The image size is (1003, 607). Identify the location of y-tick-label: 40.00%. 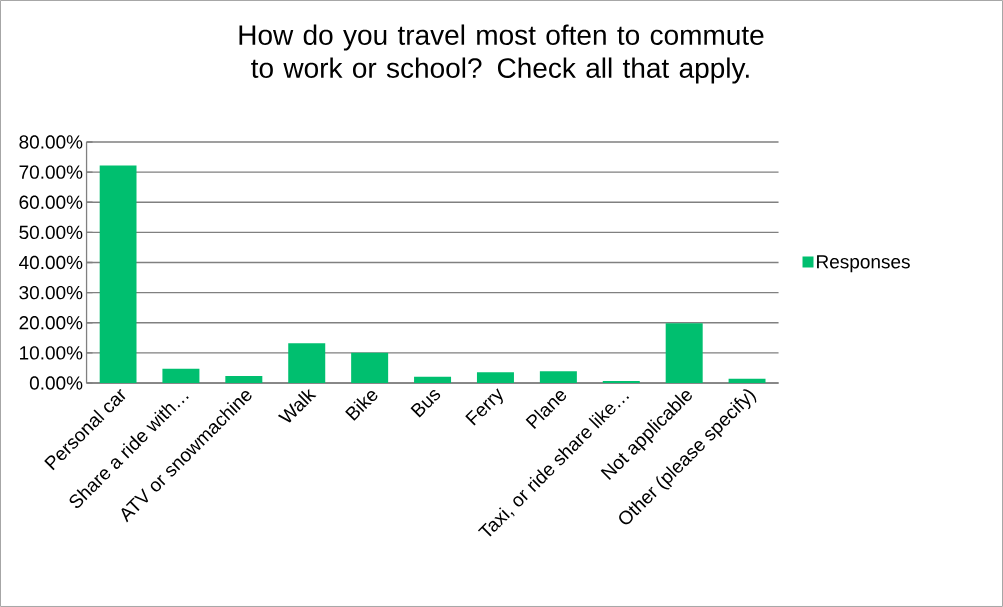
(51, 262).